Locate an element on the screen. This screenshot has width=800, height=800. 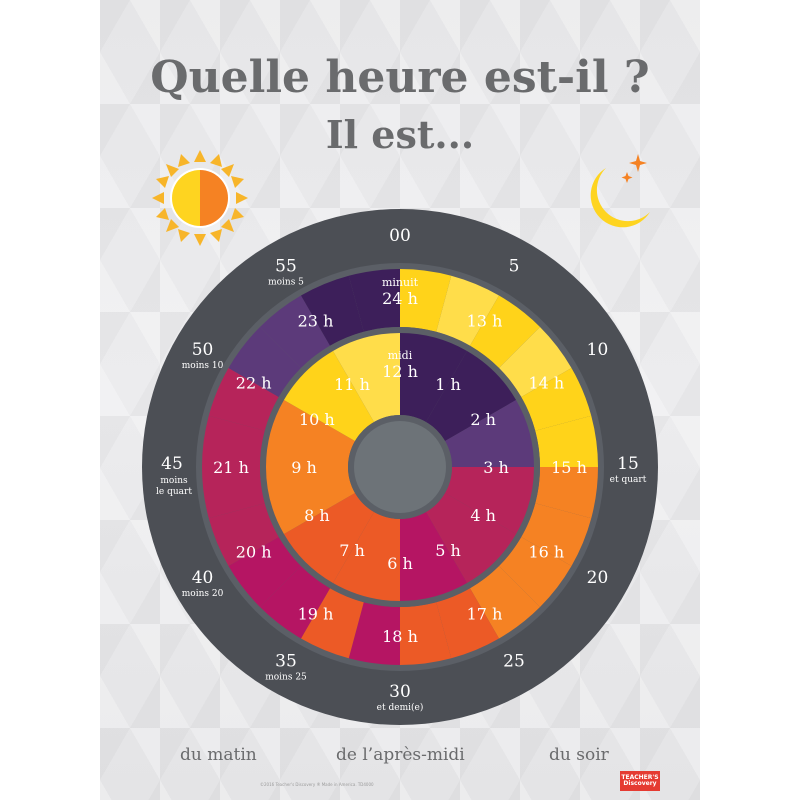
minute-label: 10 is located at coordinates (598, 350).